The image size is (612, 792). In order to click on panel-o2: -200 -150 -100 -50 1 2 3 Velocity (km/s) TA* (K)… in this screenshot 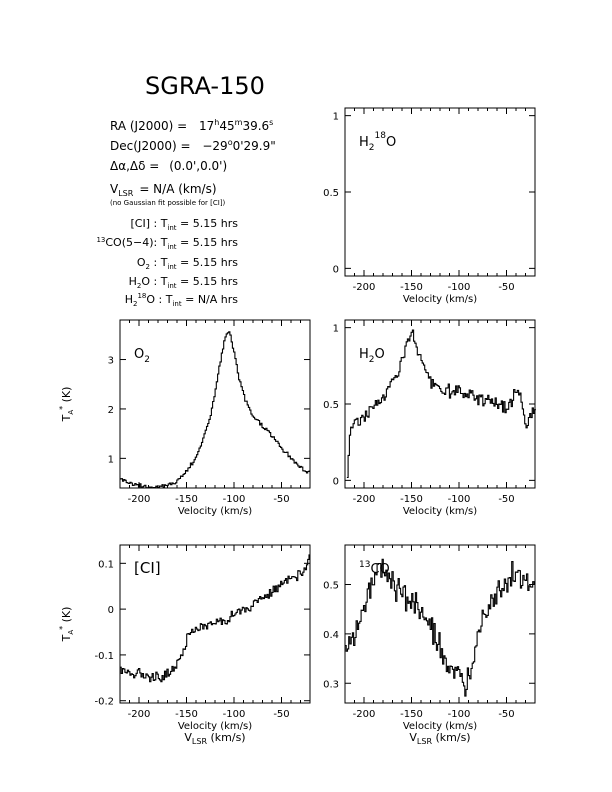, I will do `click(184, 418)`.